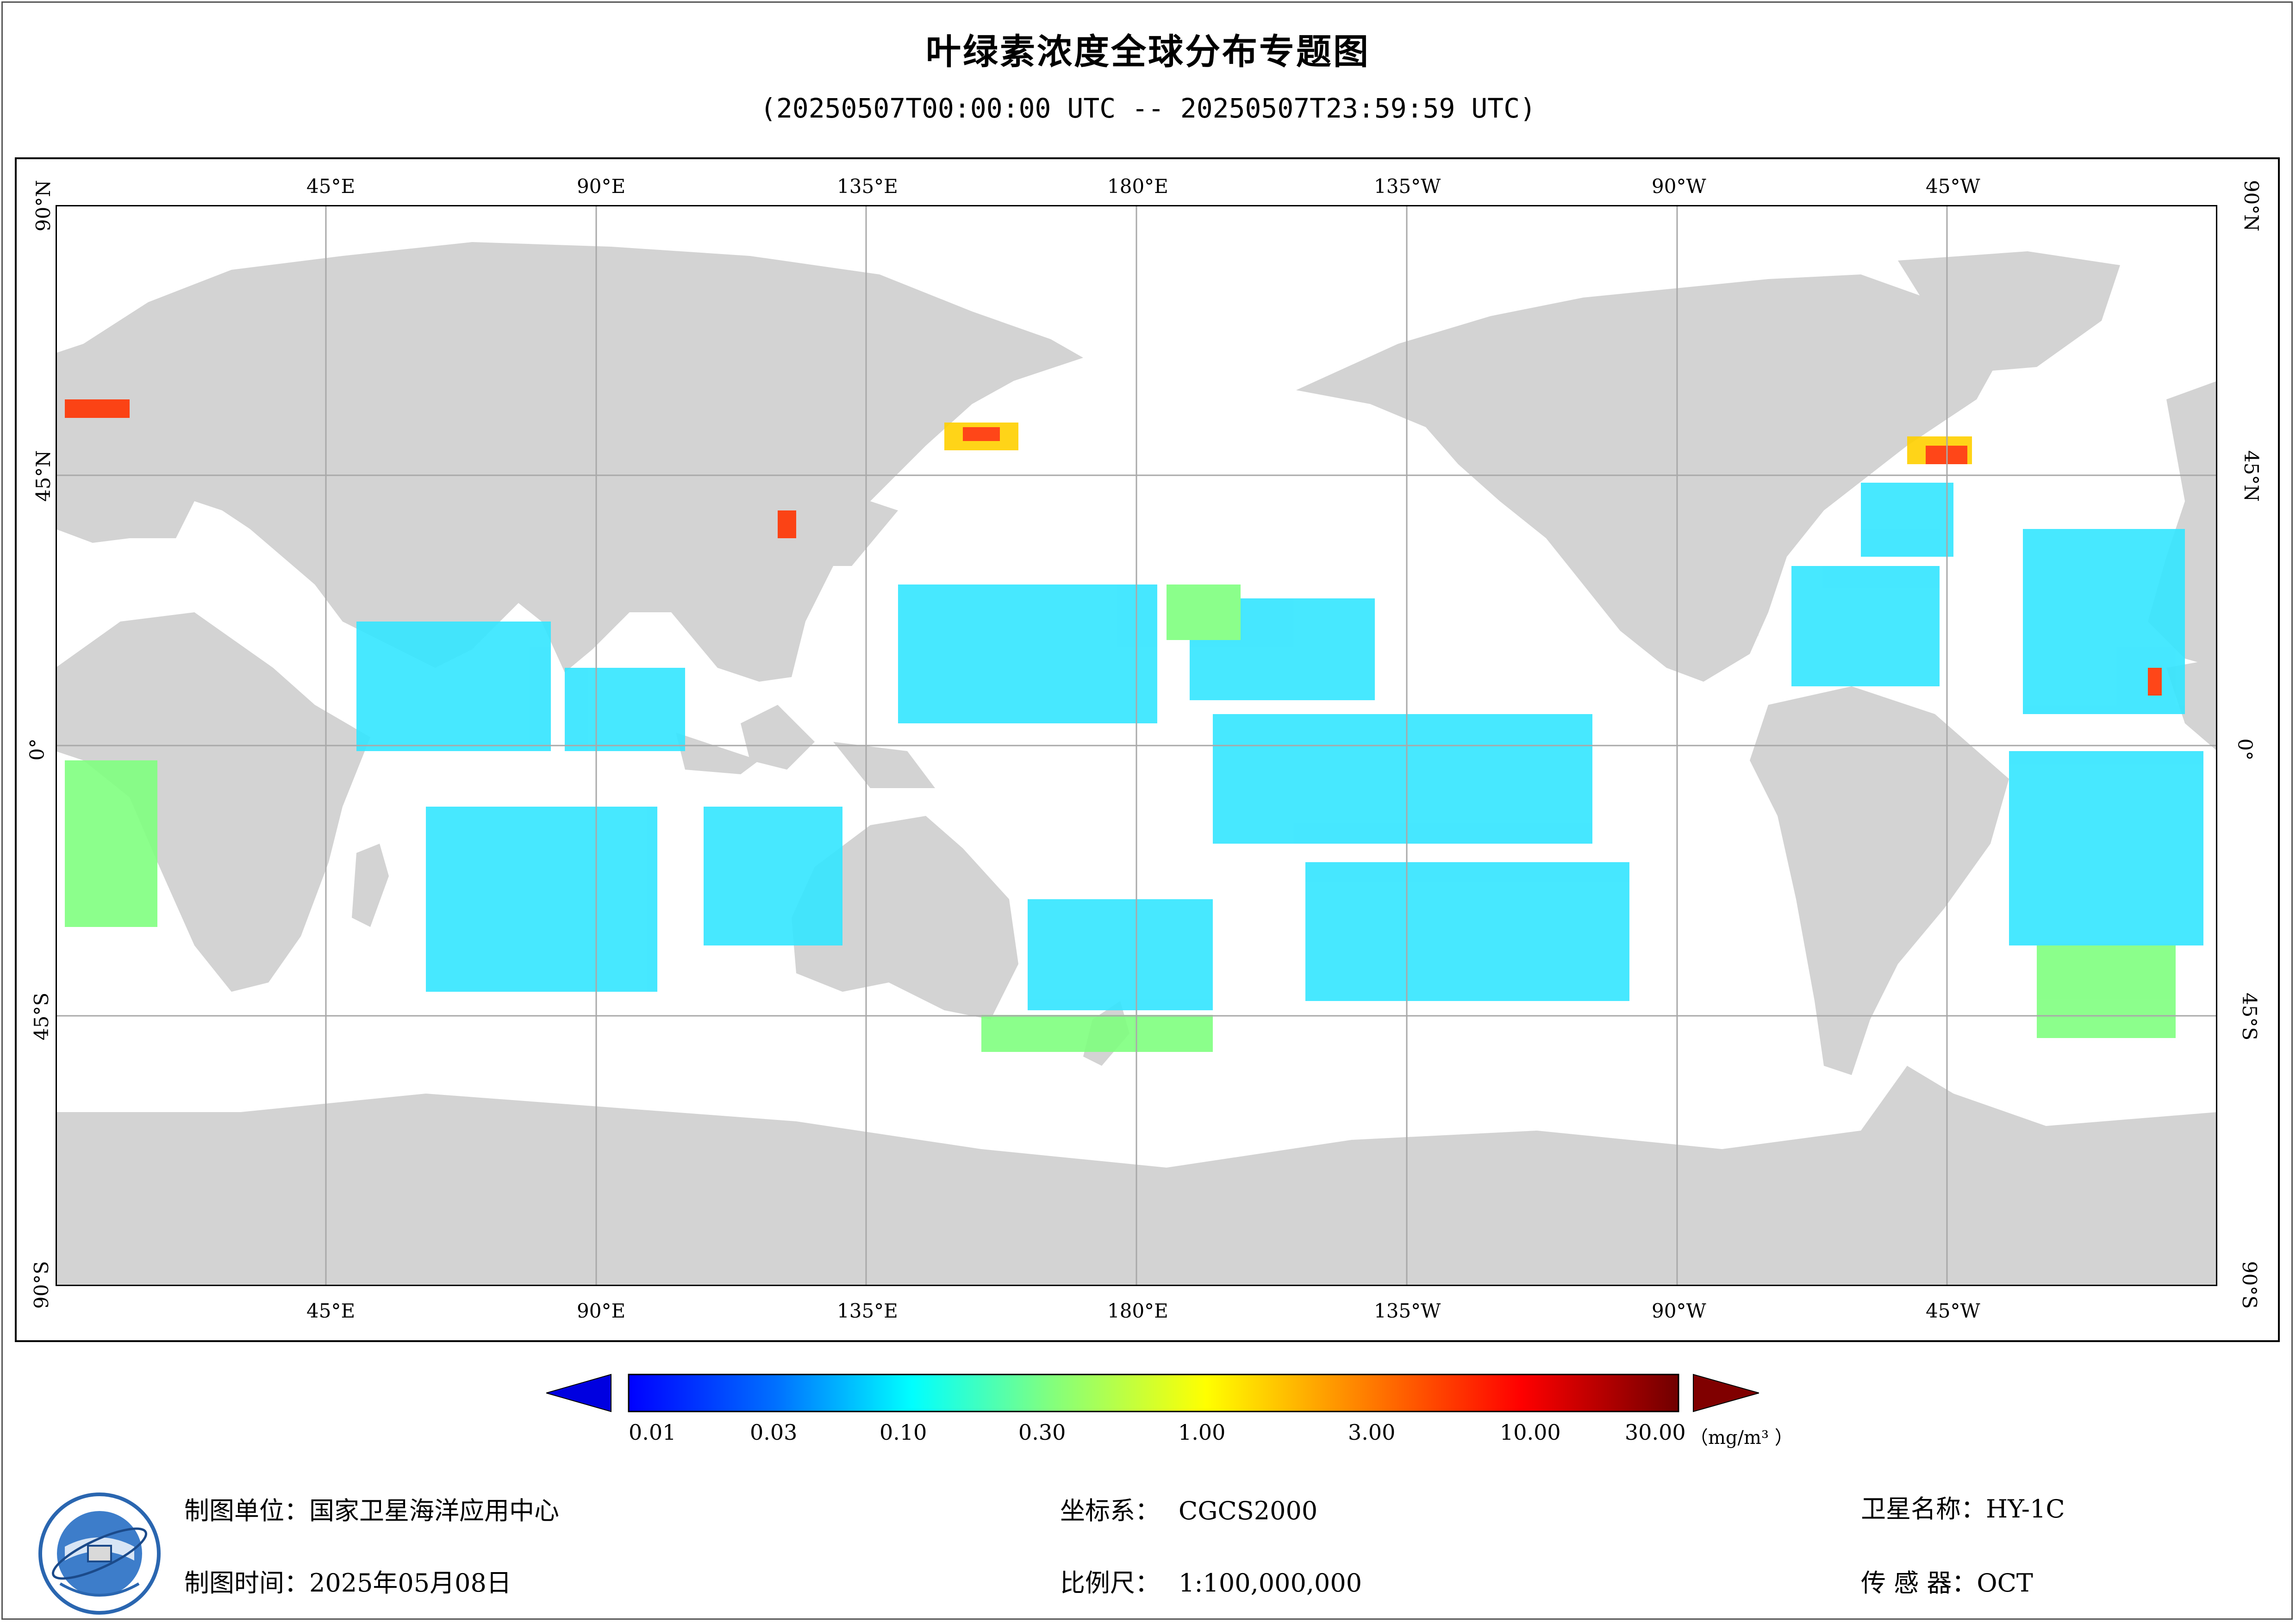  What do you see at coordinates (1137, 186) in the screenshot?
I see `lon-label-top: 180°E` at bounding box center [1137, 186].